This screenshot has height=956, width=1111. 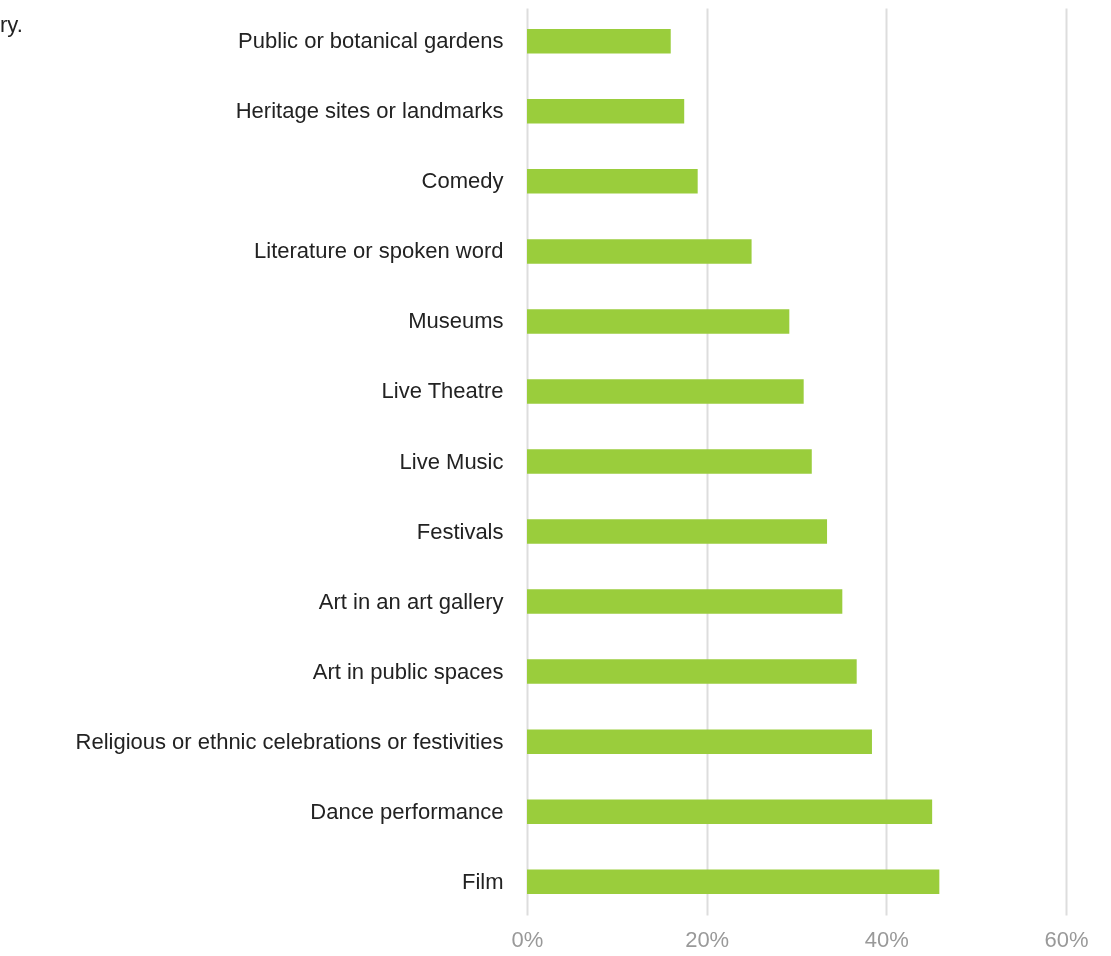 What do you see at coordinates (1066, 939) in the screenshot?
I see `x-tick-label: 60%` at bounding box center [1066, 939].